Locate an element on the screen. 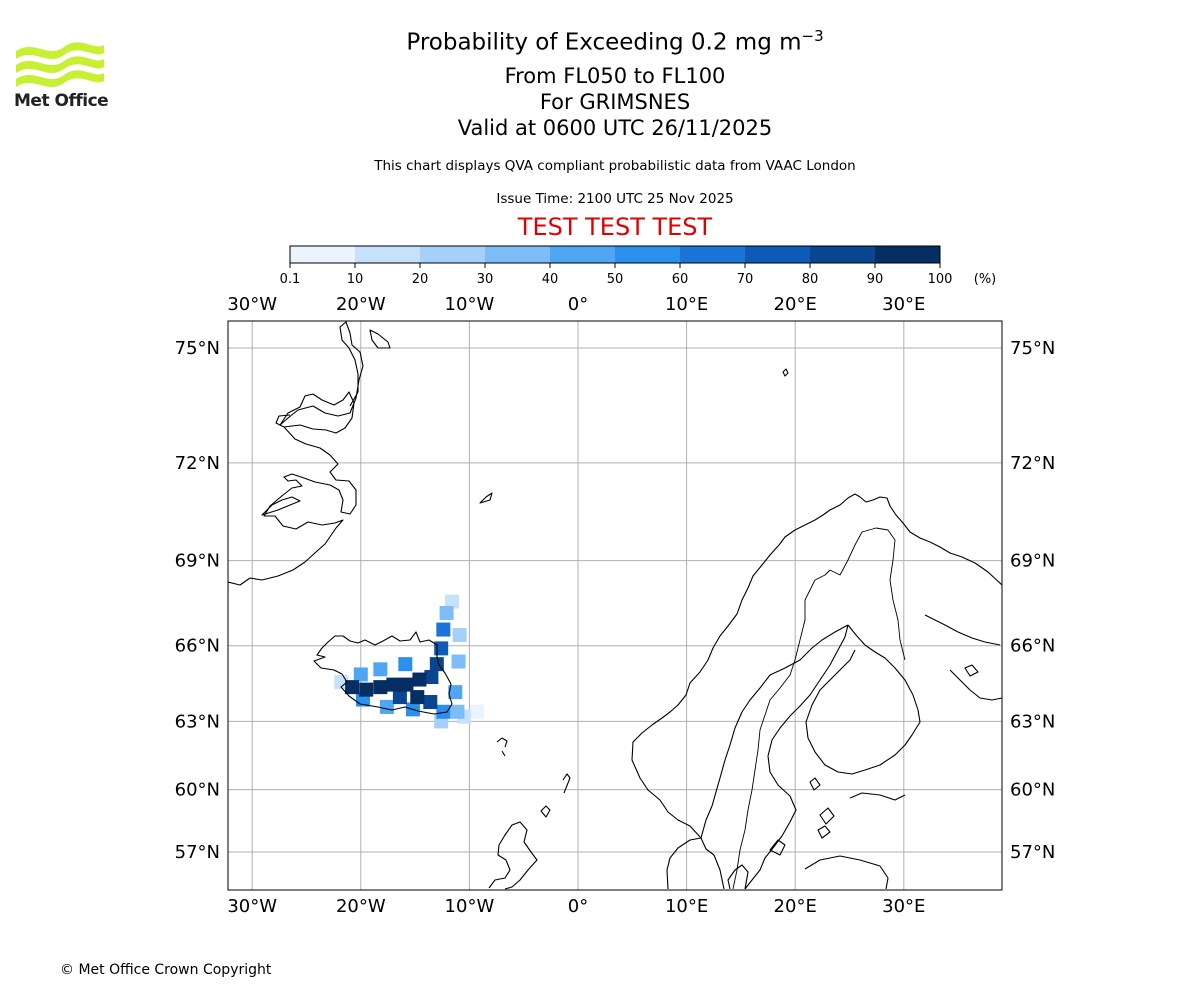  ash-plume is located at coordinates (409, 661).